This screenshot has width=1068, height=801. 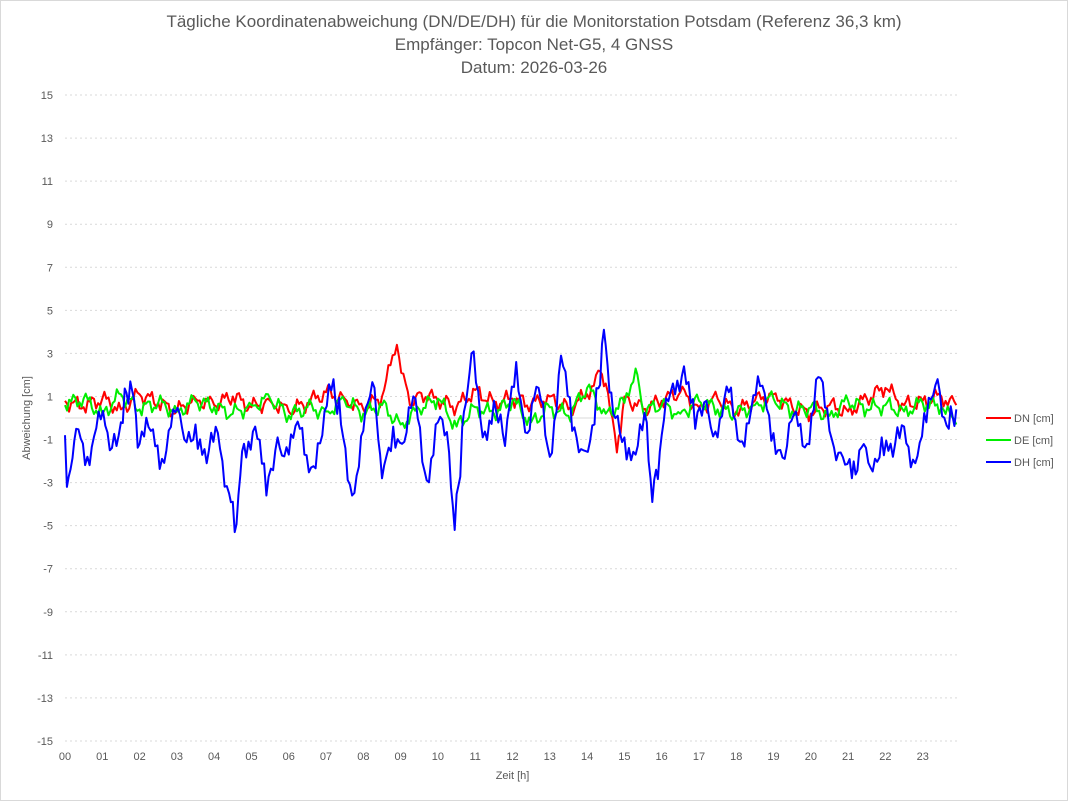 What do you see at coordinates (811, 757) in the screenshot?
I see `x-tick-label: 20` at bounding box center [811, 757].